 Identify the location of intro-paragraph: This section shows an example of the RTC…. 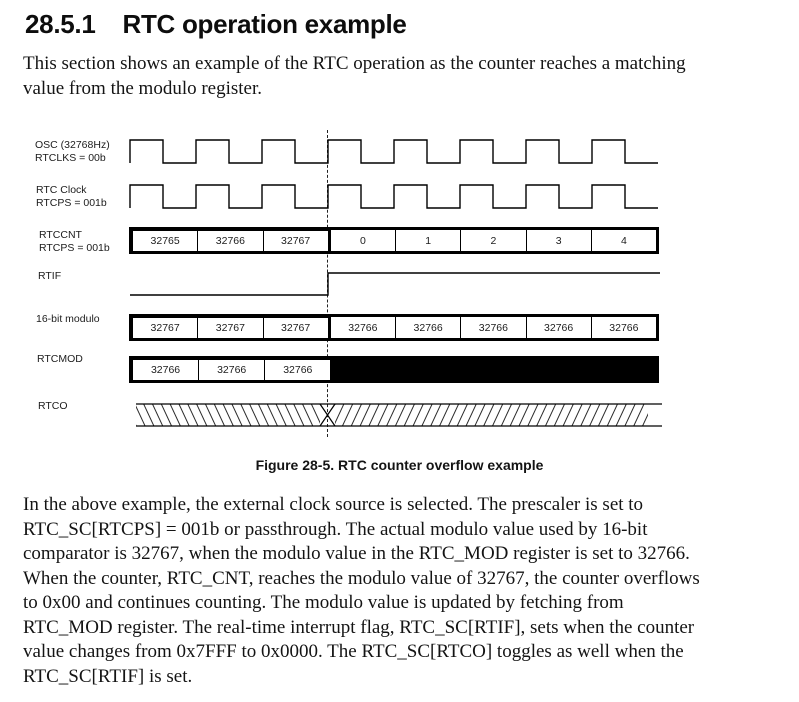
(354, 76).